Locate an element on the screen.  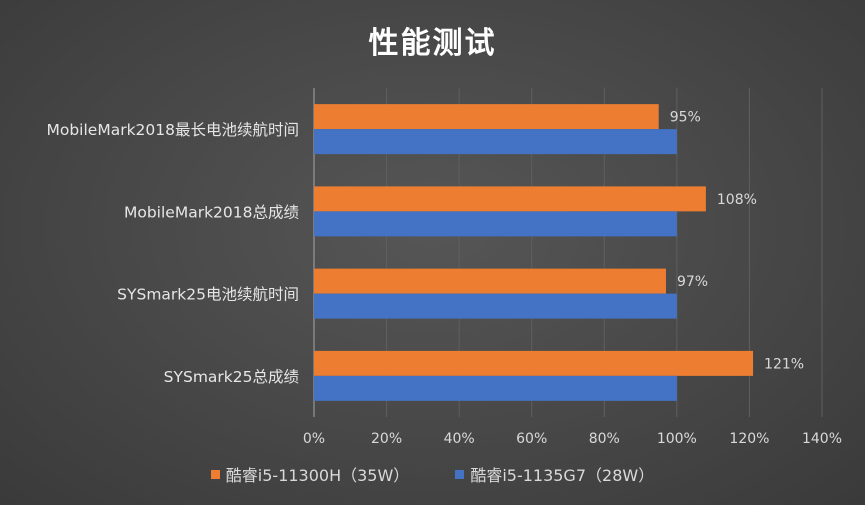
data-label: 95% is located at coordinates (685, 118).